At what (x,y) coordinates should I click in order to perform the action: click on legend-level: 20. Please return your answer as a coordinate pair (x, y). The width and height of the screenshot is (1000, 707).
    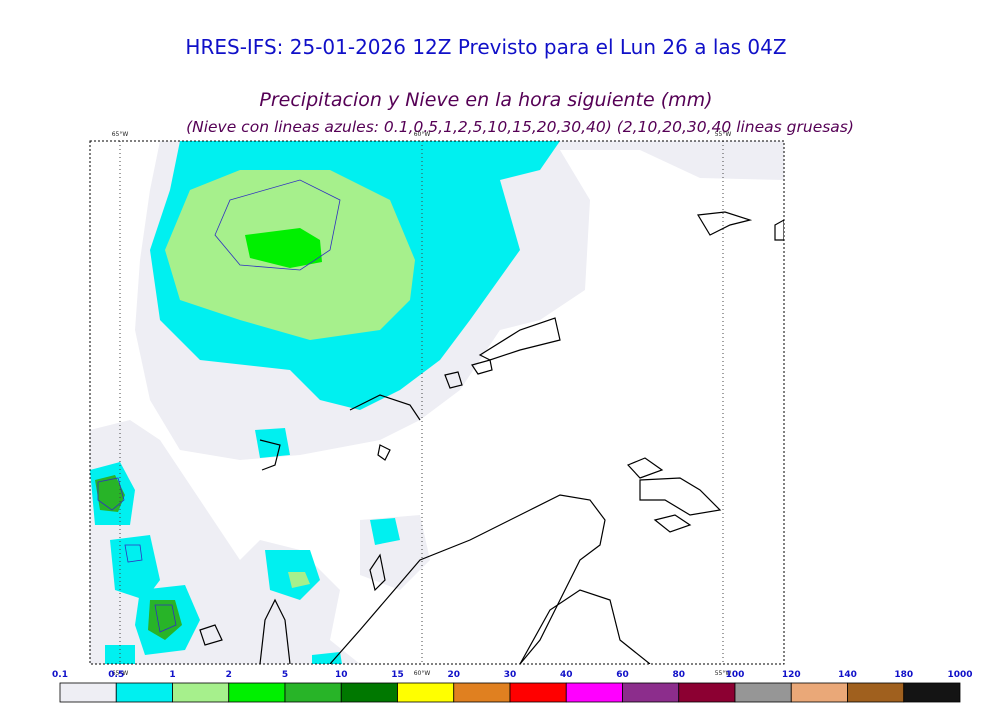
    Looking at the image, I should click on (453, 675).